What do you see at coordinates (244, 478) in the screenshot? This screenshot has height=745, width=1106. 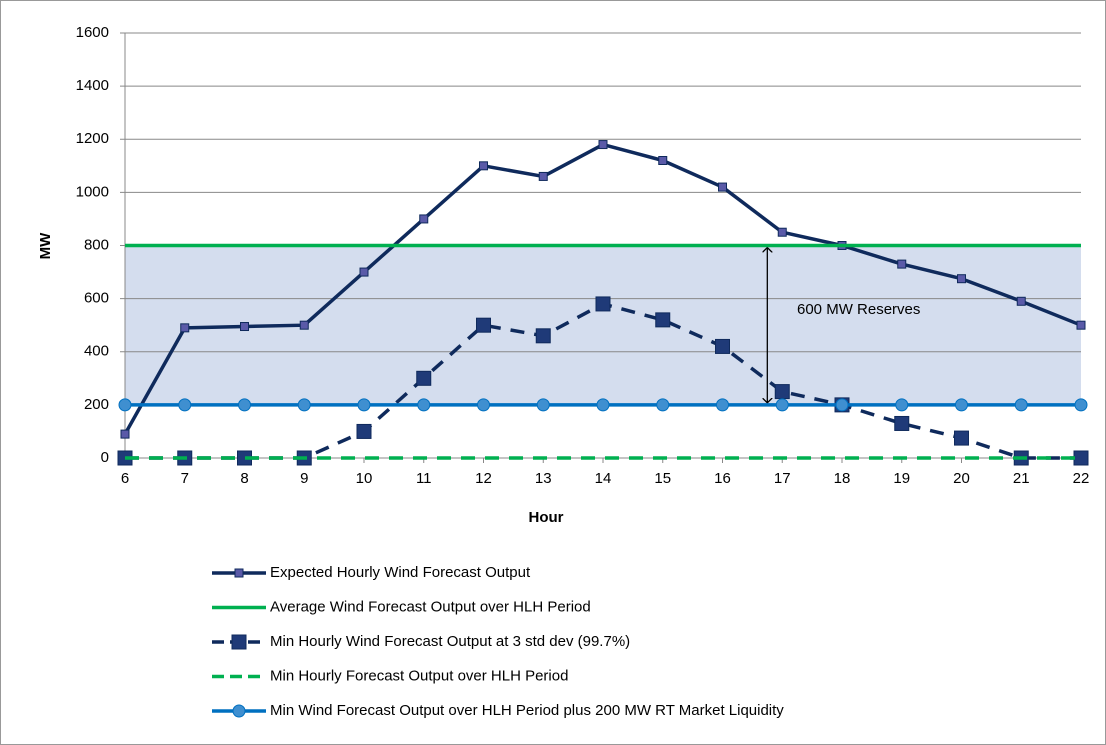 I see `x-tick-label: 8` at bounding box center [244, 478].